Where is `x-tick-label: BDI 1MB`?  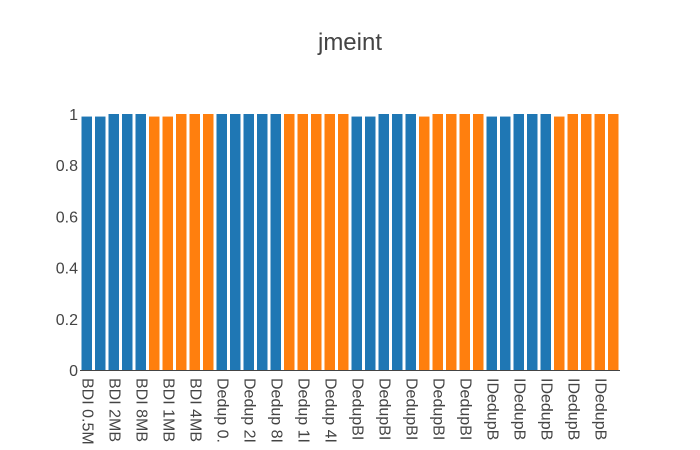
x-tick-label: BDI 1MB is located at coordinates (168, 410).